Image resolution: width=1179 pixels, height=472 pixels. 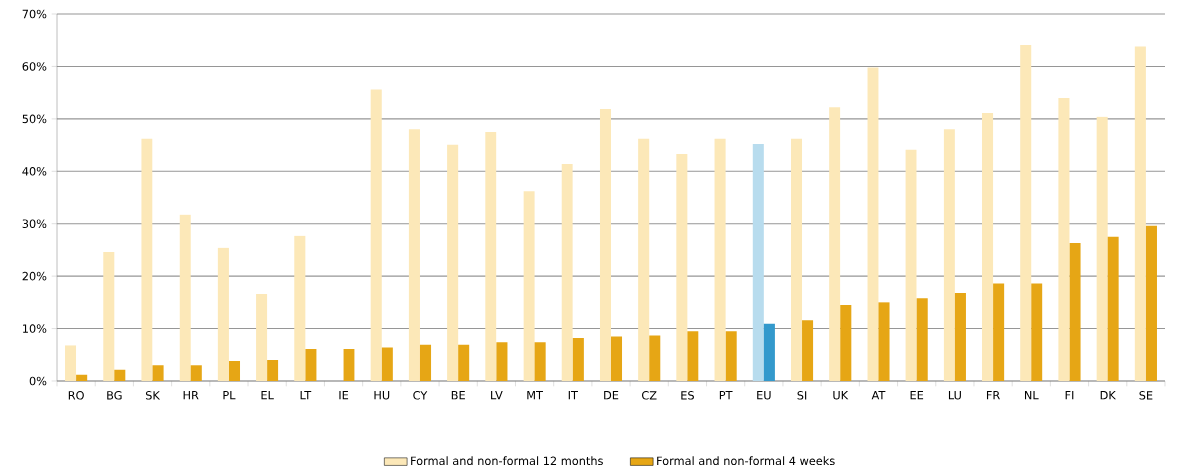 I want to click on x-tick-label: LU, so click(x=954, y=395).